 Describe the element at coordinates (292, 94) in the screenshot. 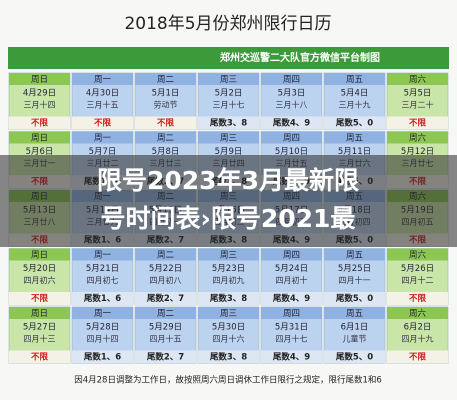

I see `date: 5月3日` at that location.